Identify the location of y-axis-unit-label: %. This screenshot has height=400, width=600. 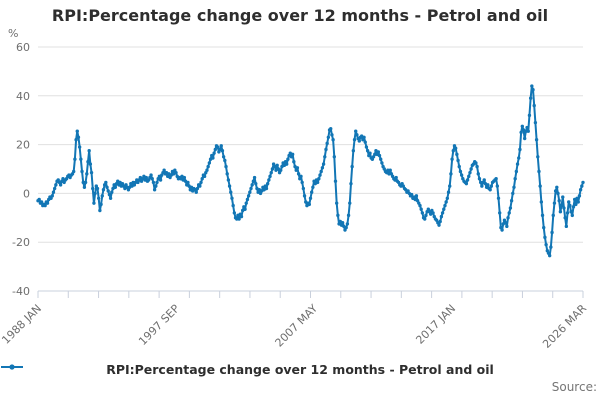
(13, 33).